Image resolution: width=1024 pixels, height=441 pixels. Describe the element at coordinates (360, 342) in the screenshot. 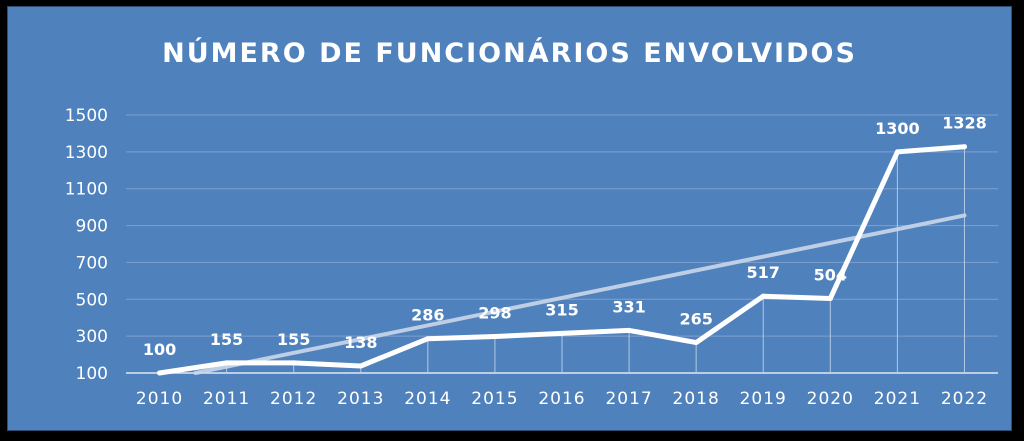

I see `data-label: 138` at that location.